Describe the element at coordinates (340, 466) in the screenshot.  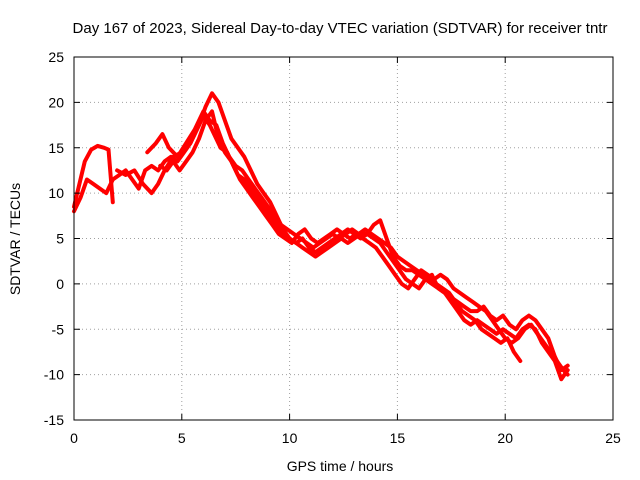
I see `x-axis-label: GPS time / hours` at that location.